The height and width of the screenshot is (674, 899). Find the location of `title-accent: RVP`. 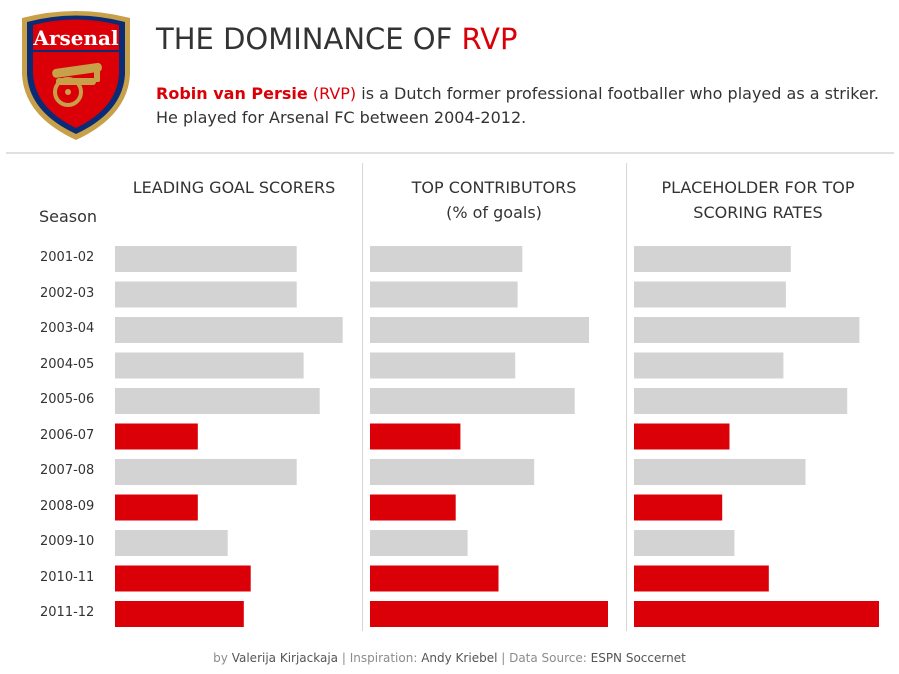

title-accent: RVP is located at coordinates (489, 39).